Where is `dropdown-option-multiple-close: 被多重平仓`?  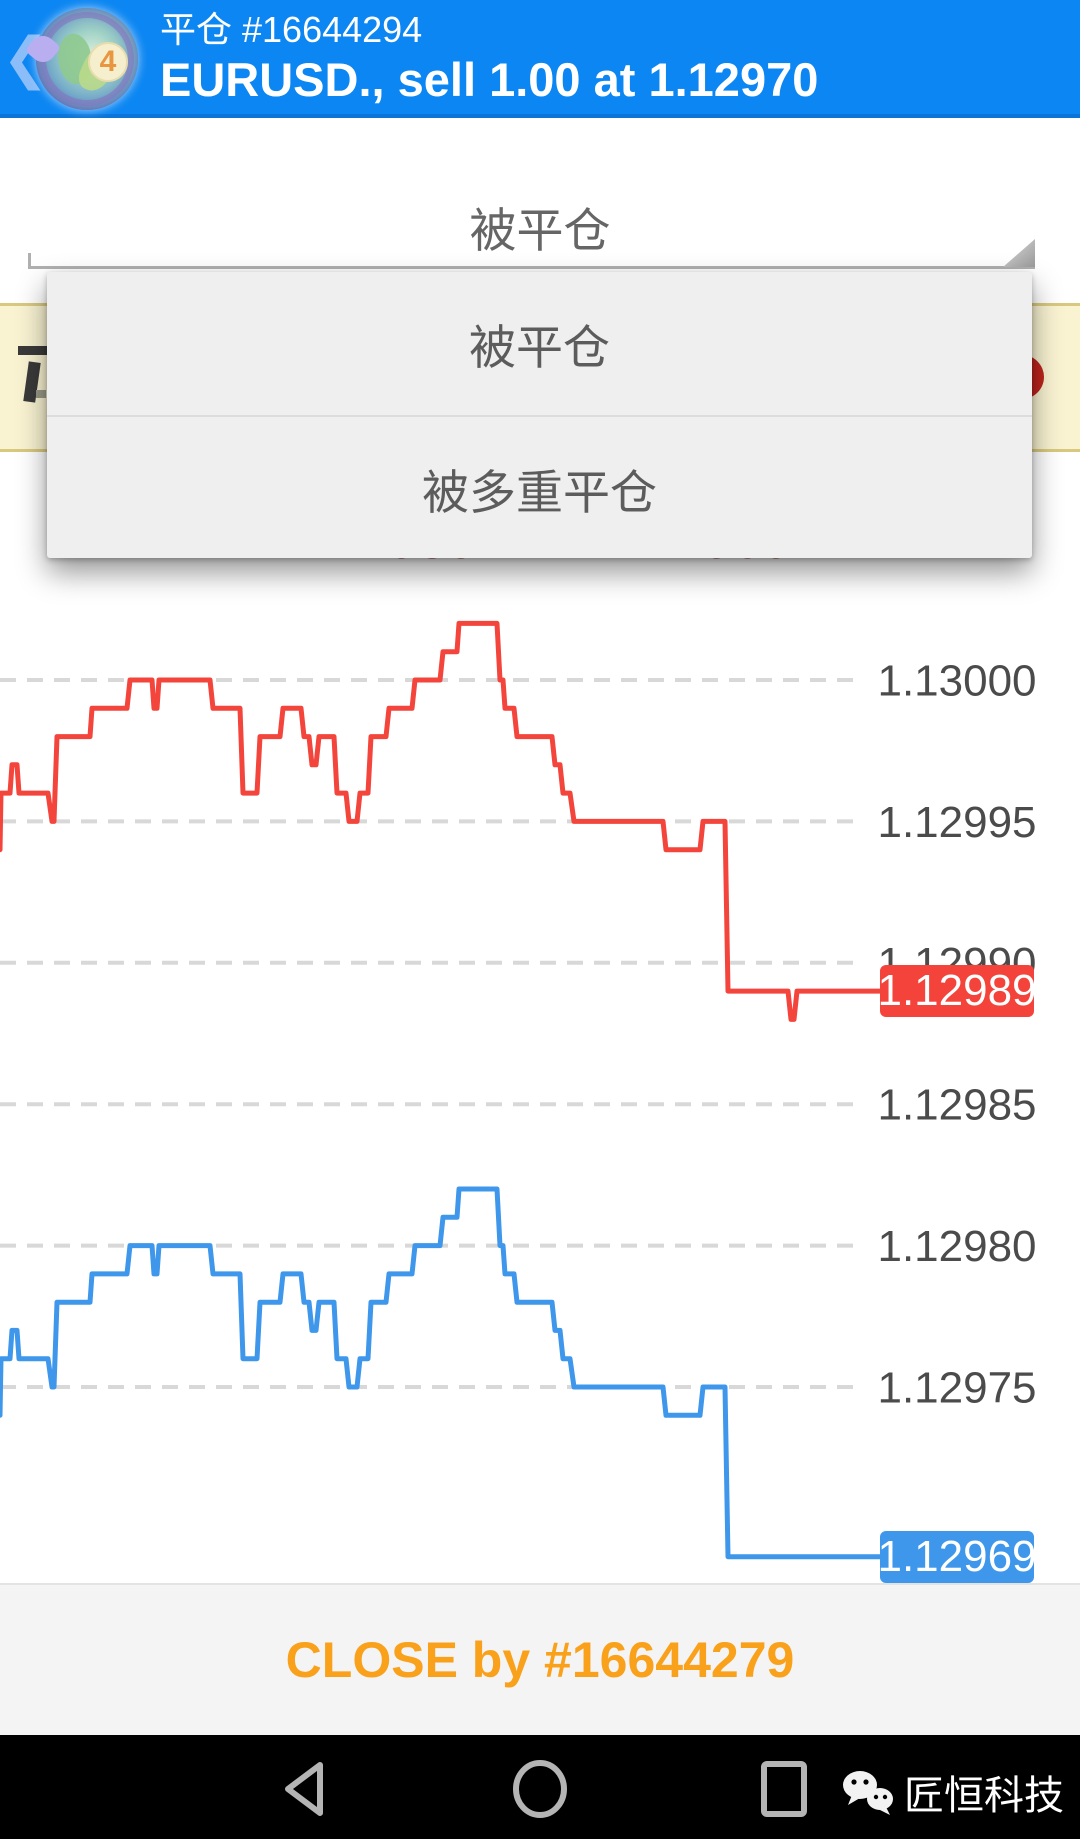 dropdown-option-multiple-close: 被多重平仓 is located at coordinates (539, 492).